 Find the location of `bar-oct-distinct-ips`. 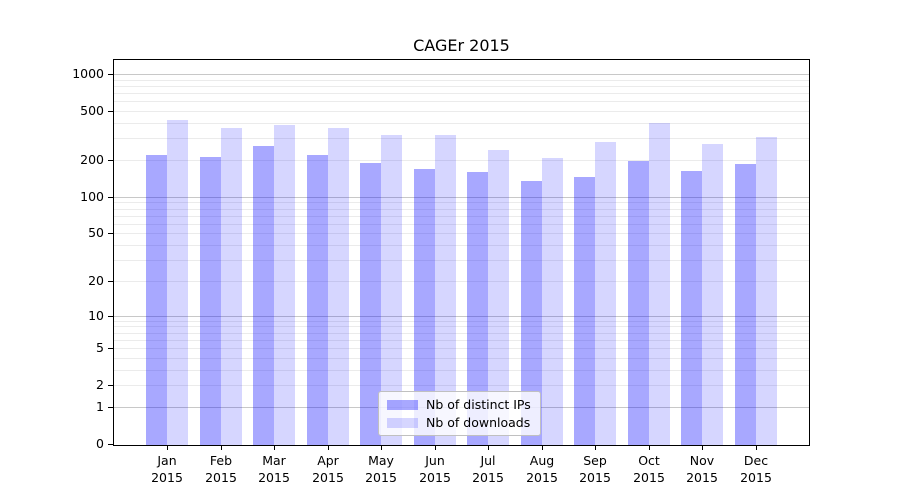

bar-oct-distinct-ips is located at coordinates (638, 303).